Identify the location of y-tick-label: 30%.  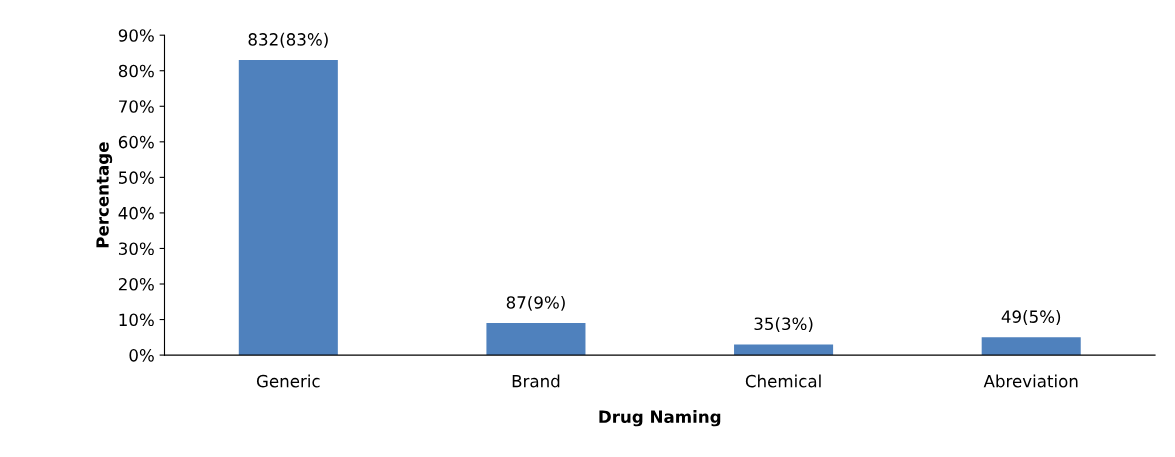
(136, 249).